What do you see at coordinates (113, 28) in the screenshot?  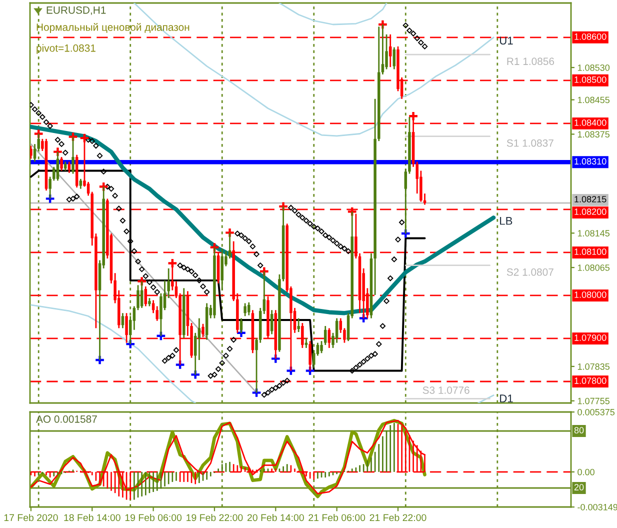 I see `annotation: Нормальный ценовой диапазон` at bounding box center [113, 28].